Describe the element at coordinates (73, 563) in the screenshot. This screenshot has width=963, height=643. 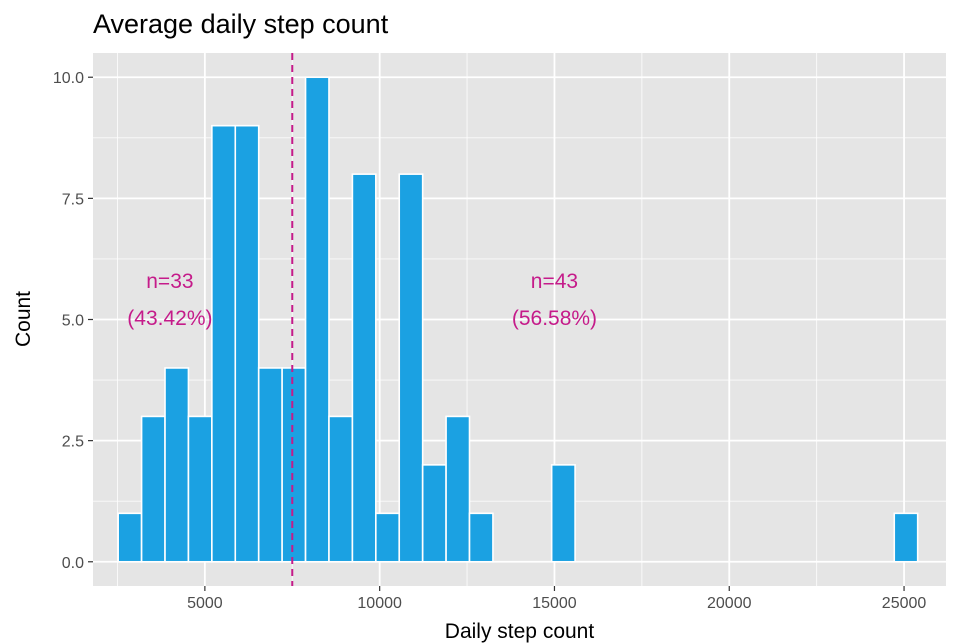
I see `y-tick-label: 0.0` at that location.